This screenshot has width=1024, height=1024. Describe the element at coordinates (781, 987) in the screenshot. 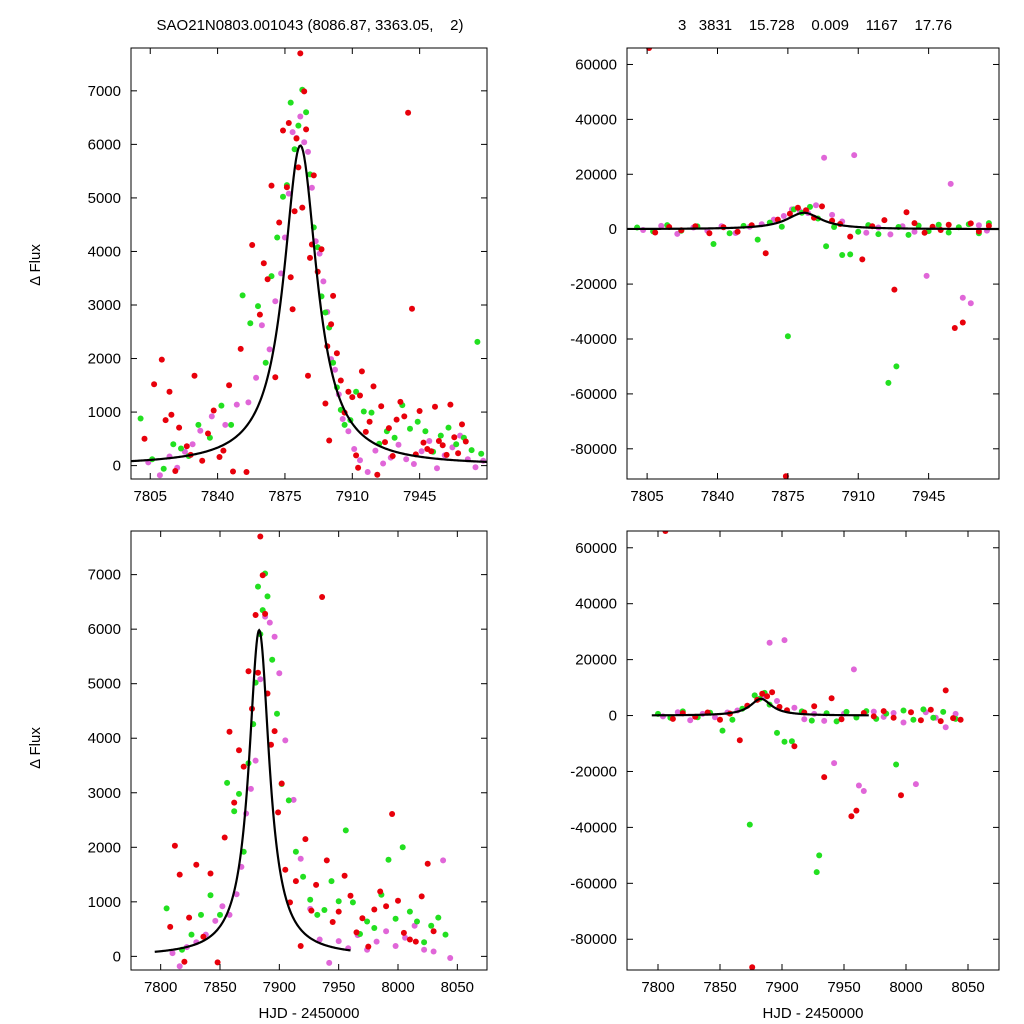

I see `x-tick-label: 7900` at that location.